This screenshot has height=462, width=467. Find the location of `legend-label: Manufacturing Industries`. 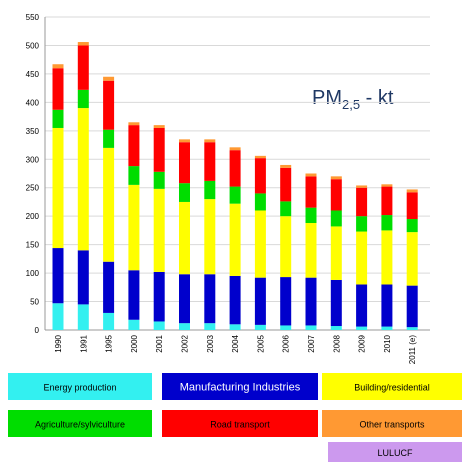

legend-label: Manufacturing Industries is located at coordinates (240, 388).